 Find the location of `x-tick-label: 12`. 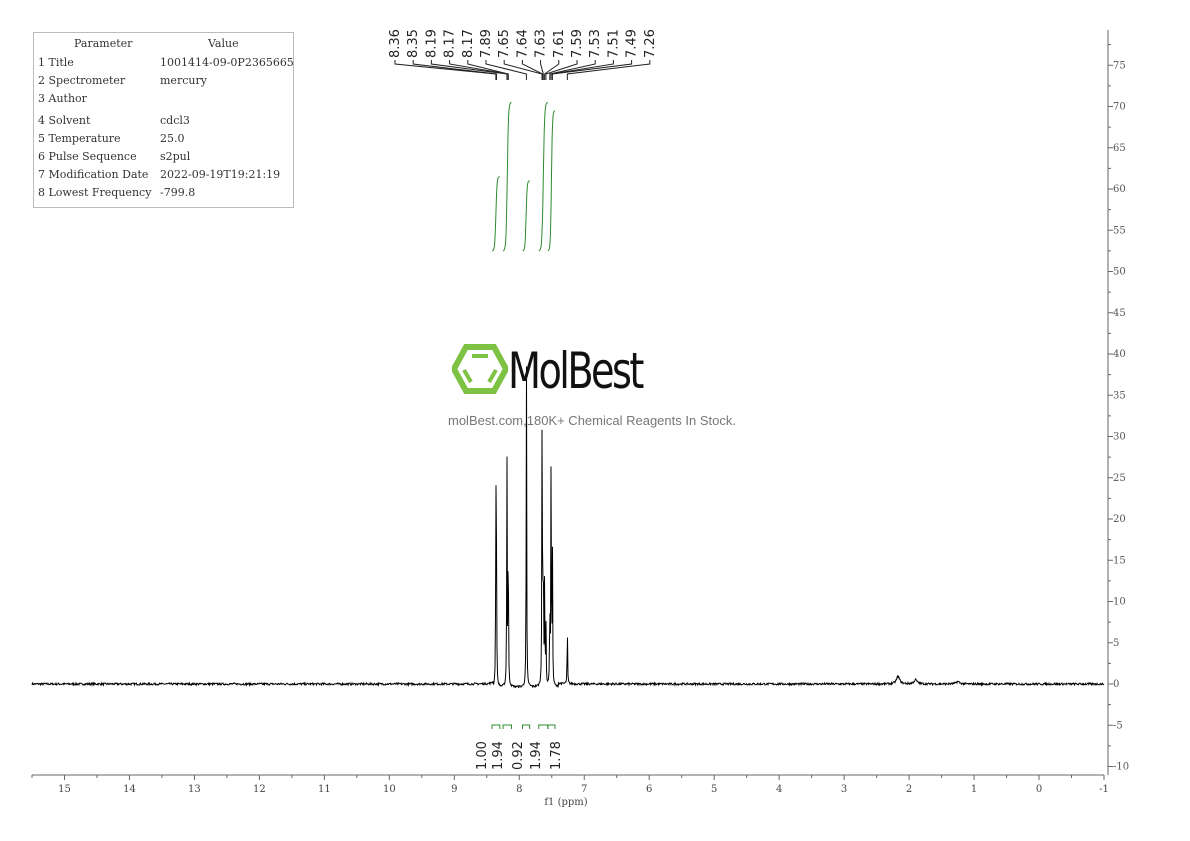

x-tick-label: 12 is located at coordinates (259, 789).